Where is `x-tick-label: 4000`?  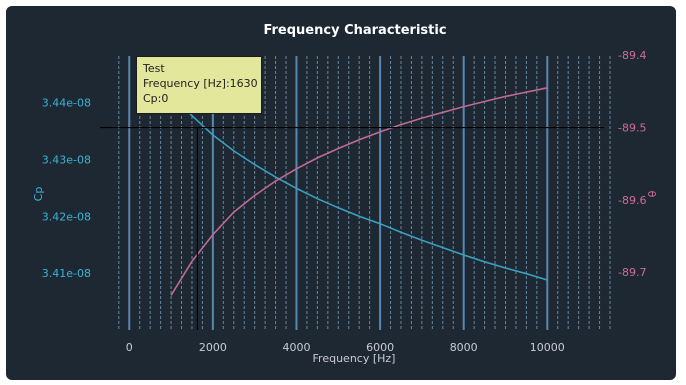 x-tick-label: 4000 is located at coordinates (296, 347).